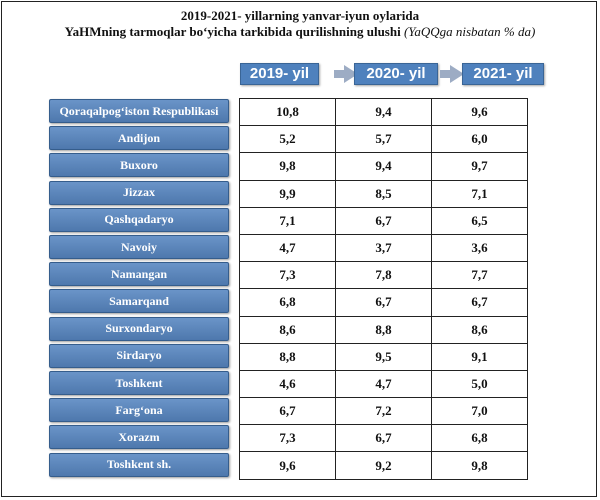  I want to click on table-row: 6,7 7,2 7,0, so click(383, 411).